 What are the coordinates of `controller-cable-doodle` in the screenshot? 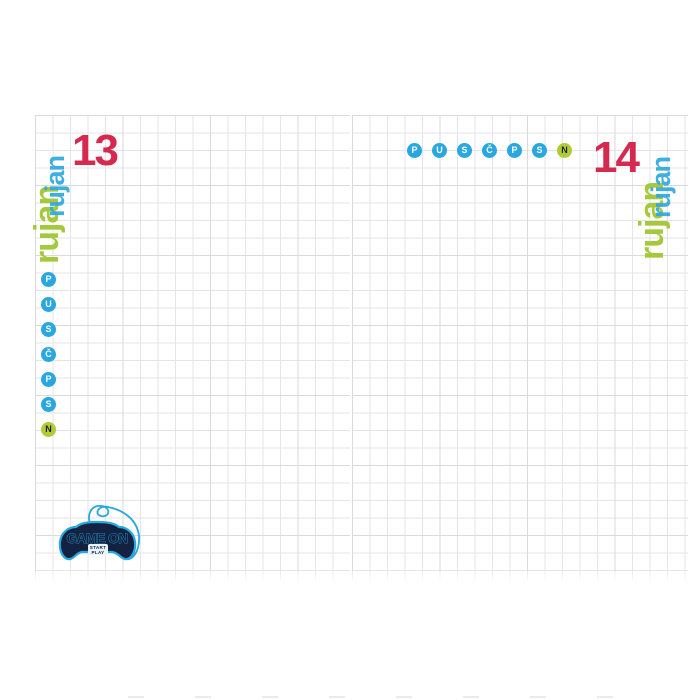 It's located at (114, 532).